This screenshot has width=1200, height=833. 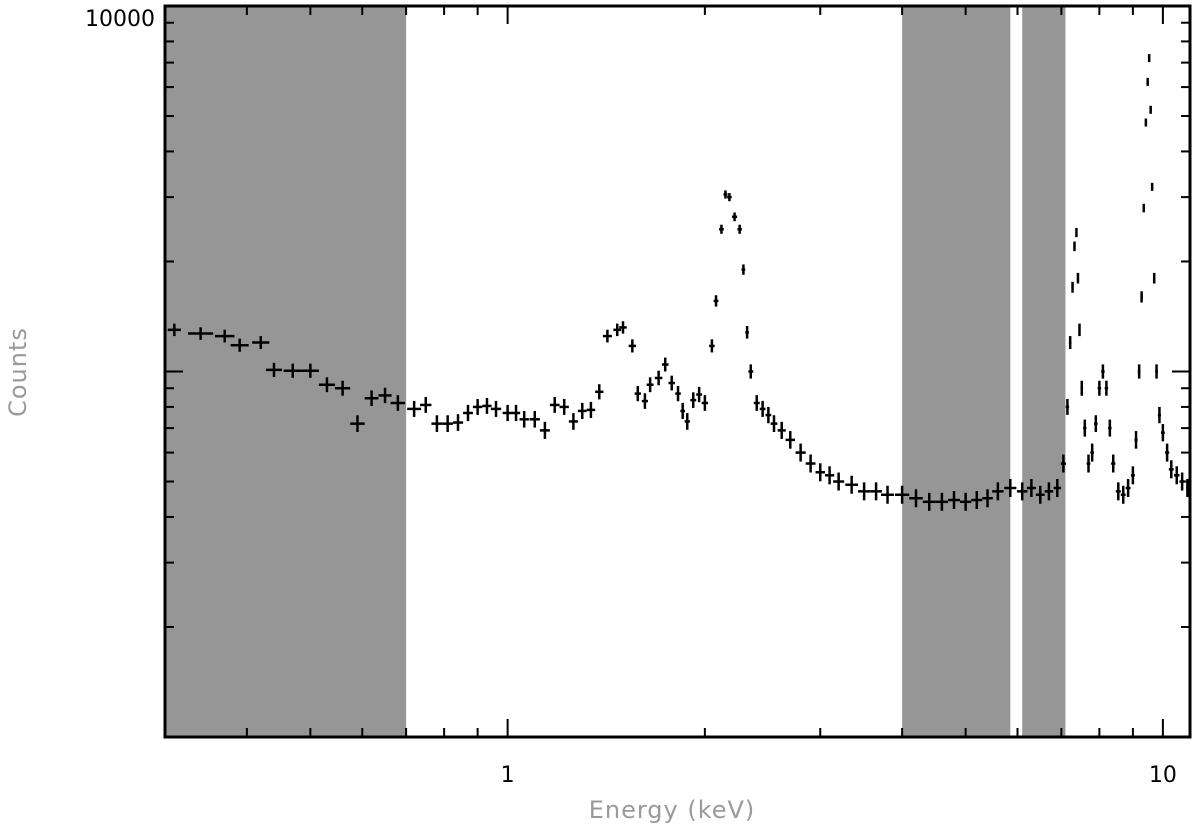 What do you see at coordinates (1163, 775) in the screenshot?
I see `x-tick-label: 10` at bounding box center [1163, 775].